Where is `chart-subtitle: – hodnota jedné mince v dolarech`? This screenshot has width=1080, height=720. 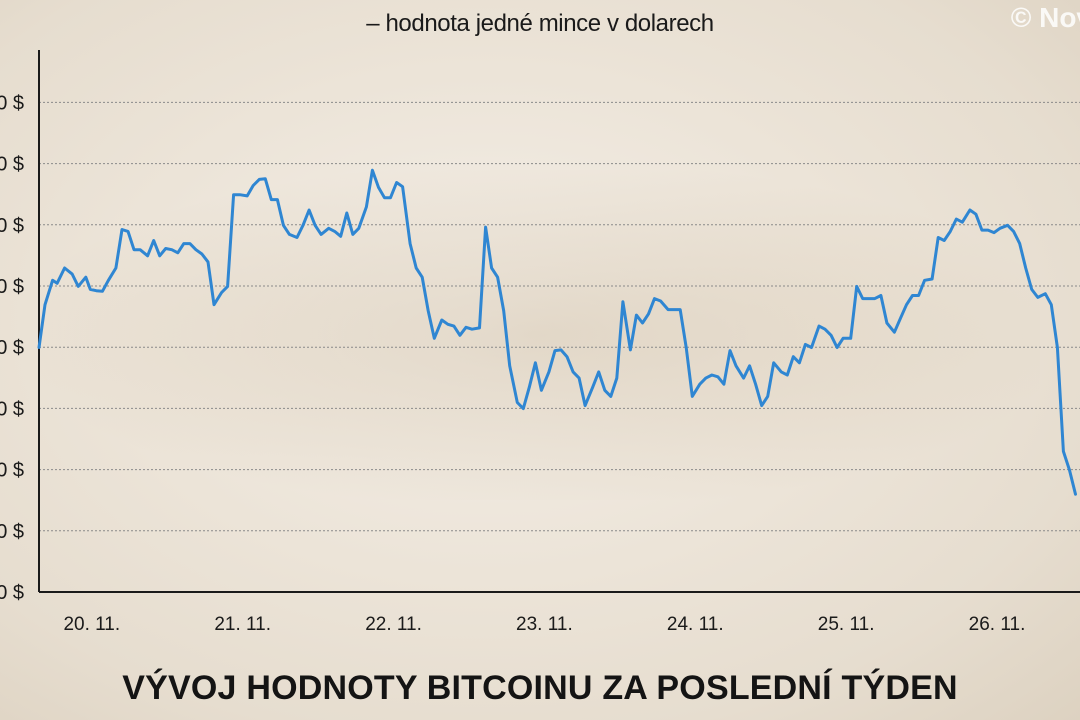
chart-subtitle: – hodnota jedné mince v dolarech is located at coordinates (540, 23).